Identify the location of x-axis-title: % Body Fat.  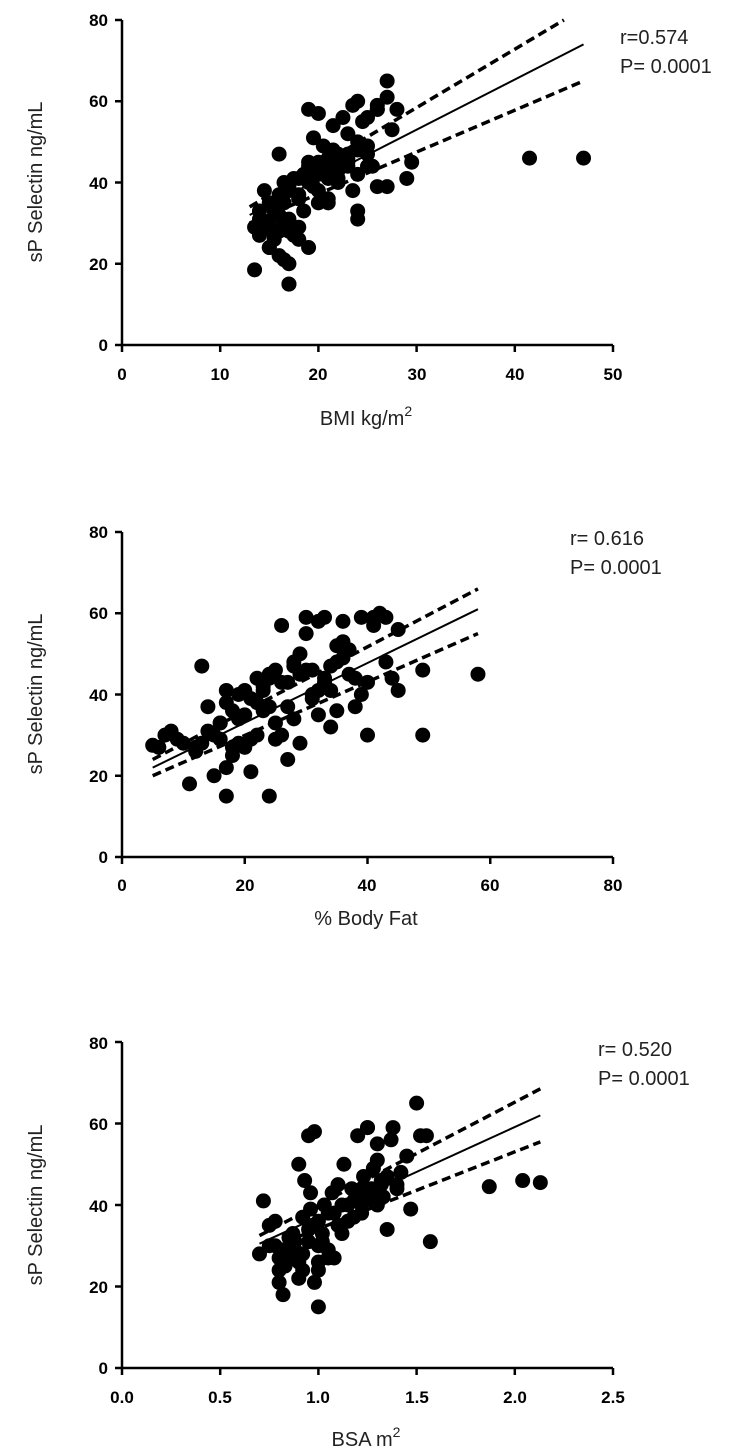
(366, 919).